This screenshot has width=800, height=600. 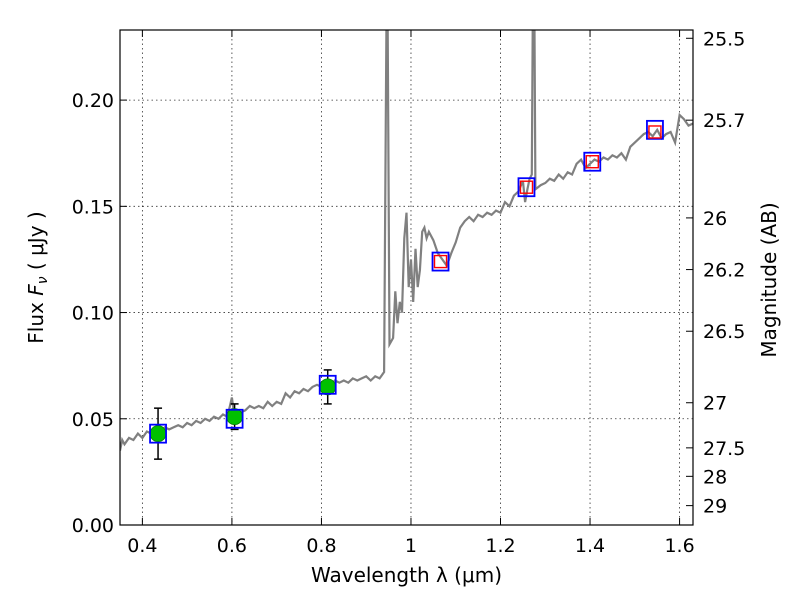 I want to click on mag-tick-label: 28, so click(x=715, y=477).